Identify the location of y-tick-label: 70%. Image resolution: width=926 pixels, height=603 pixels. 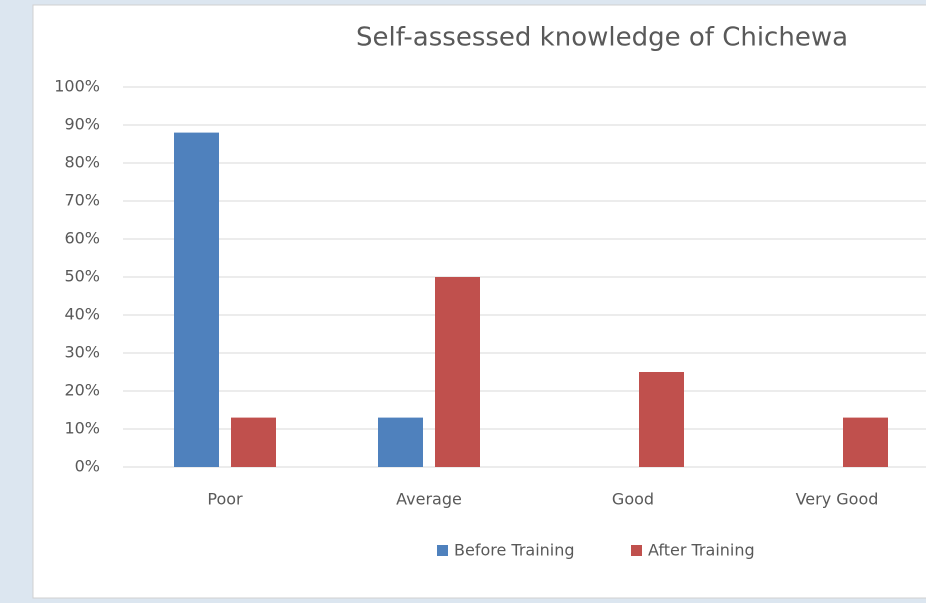
(82, 200).